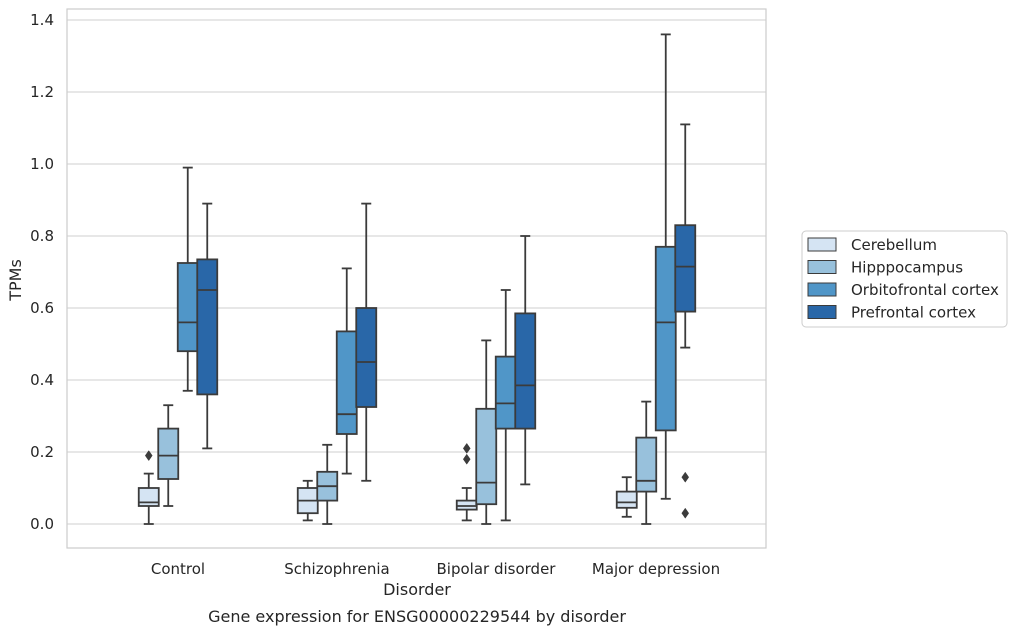 This screenshot has width=1018, height=634. Describe the element at coordinates (42, 164) in the screenshot. I see `y-tick-label: 1.0` at that location.